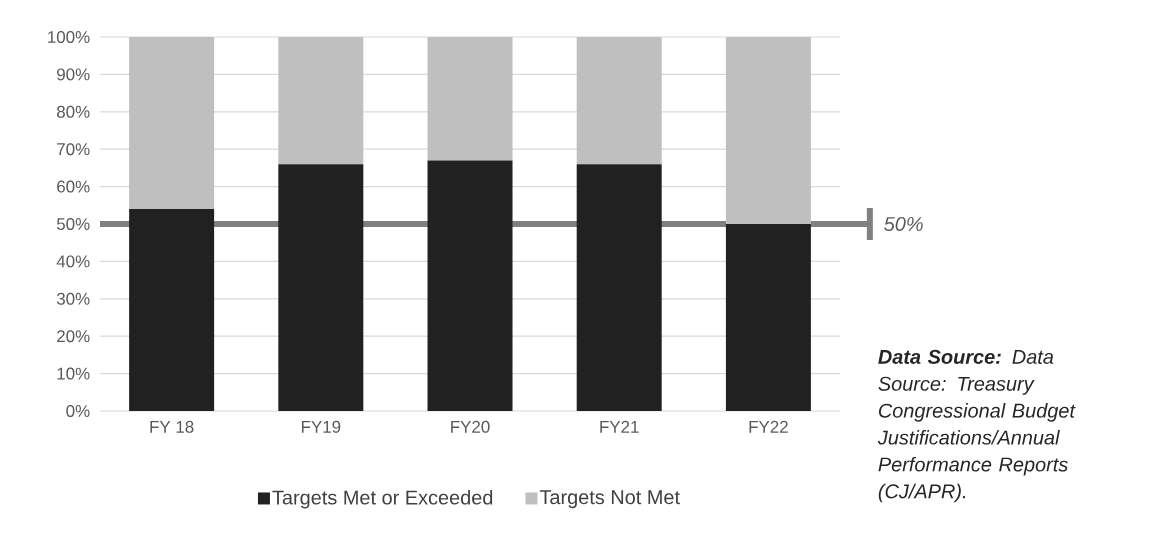  What do you see at coordinates (172, 426) in the screenshot?
I see `x-tick-label: FY 18` at bounding box center [172, 426].